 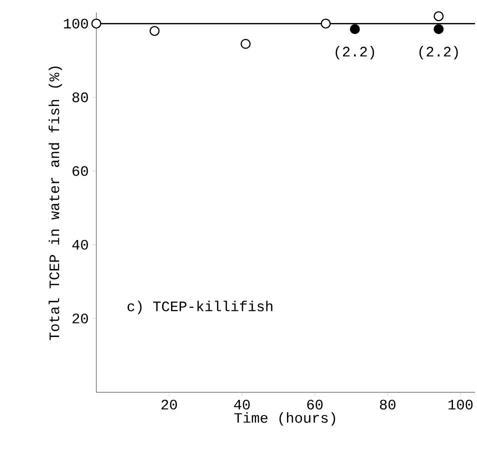 What do you see at coordinates (80, 97) in the screenshot?
I see `y-tick-label: 80` at bounding box center [80, 97].